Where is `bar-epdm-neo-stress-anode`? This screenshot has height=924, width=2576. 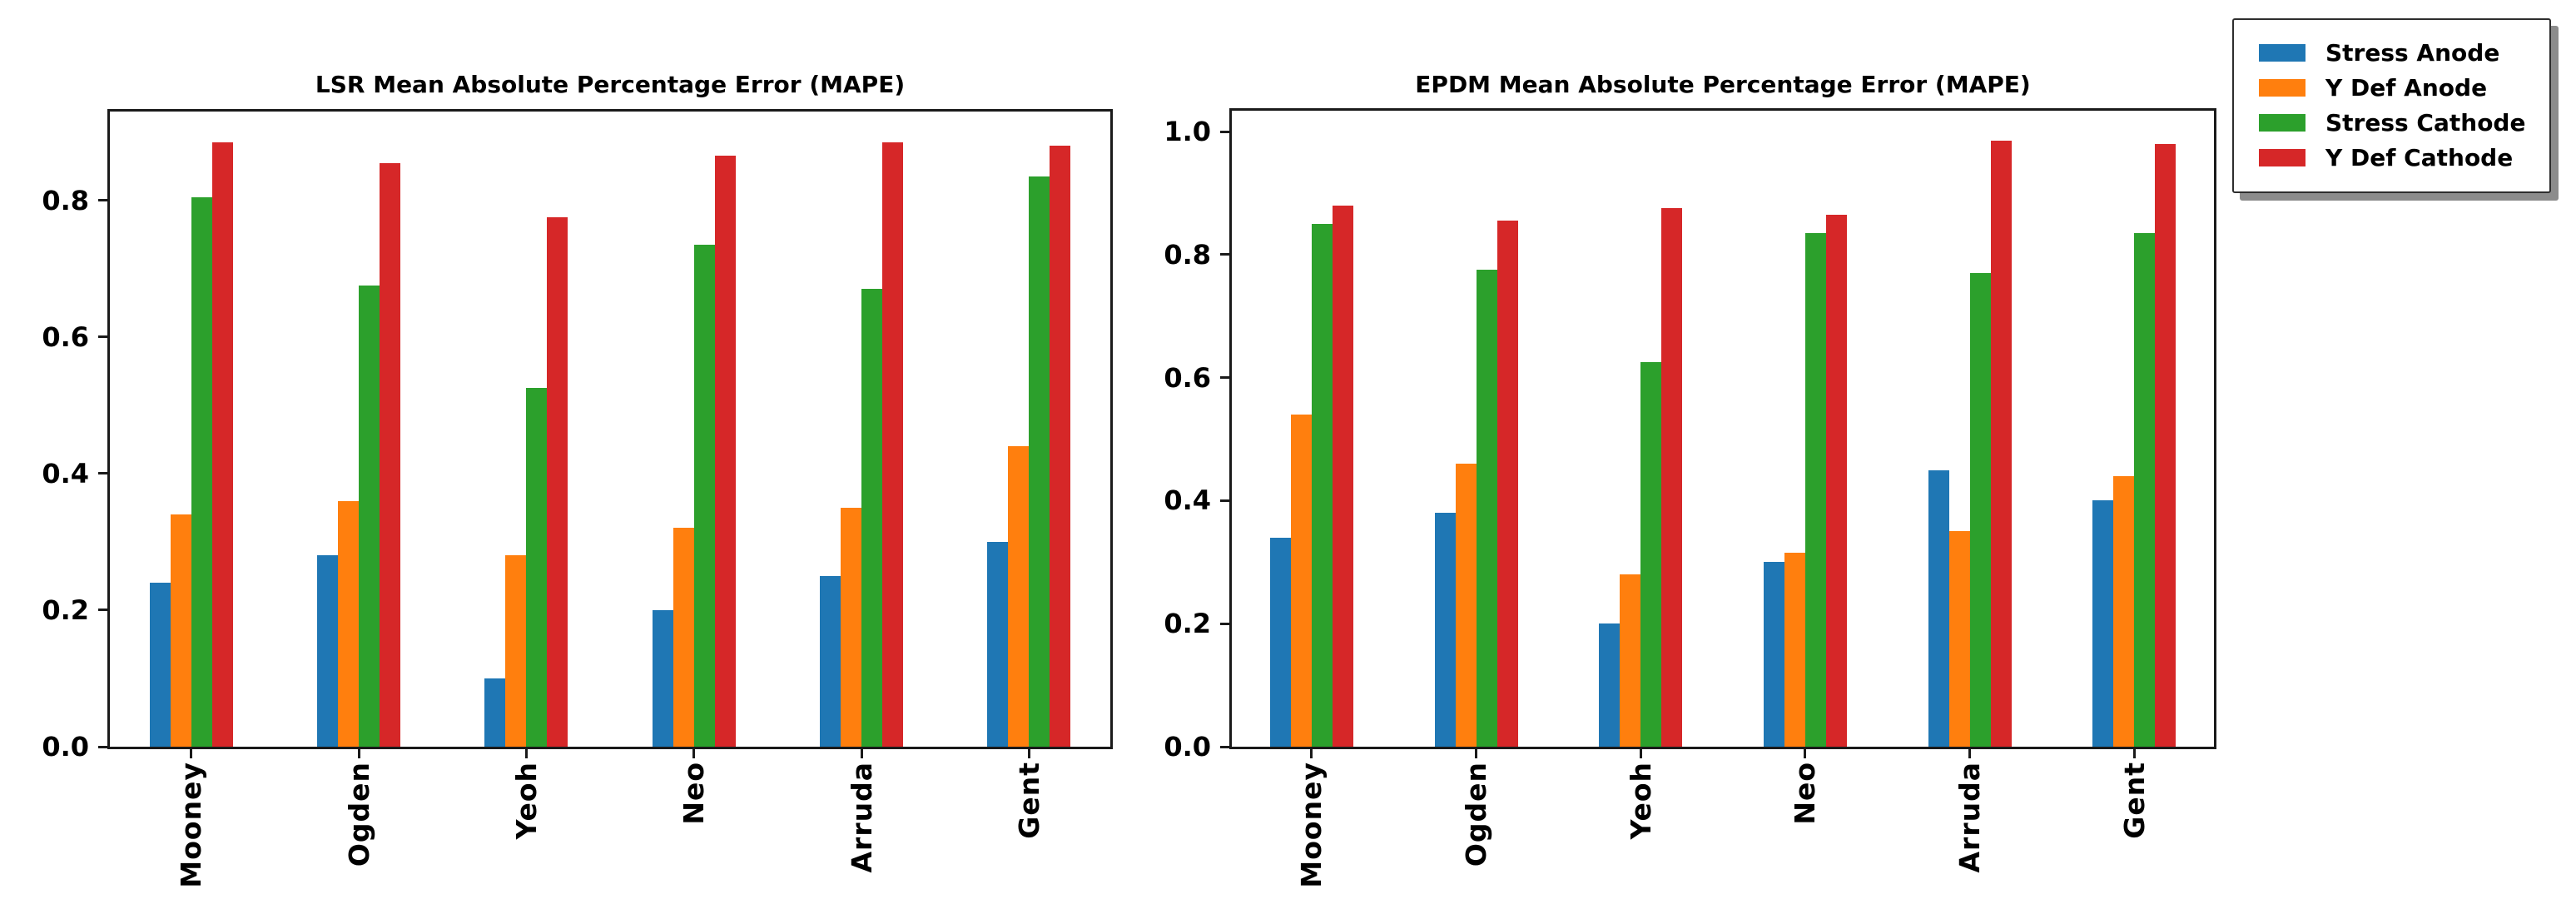
bar-epdm-neo-stress-anode is located at coordinates (1773, 654).